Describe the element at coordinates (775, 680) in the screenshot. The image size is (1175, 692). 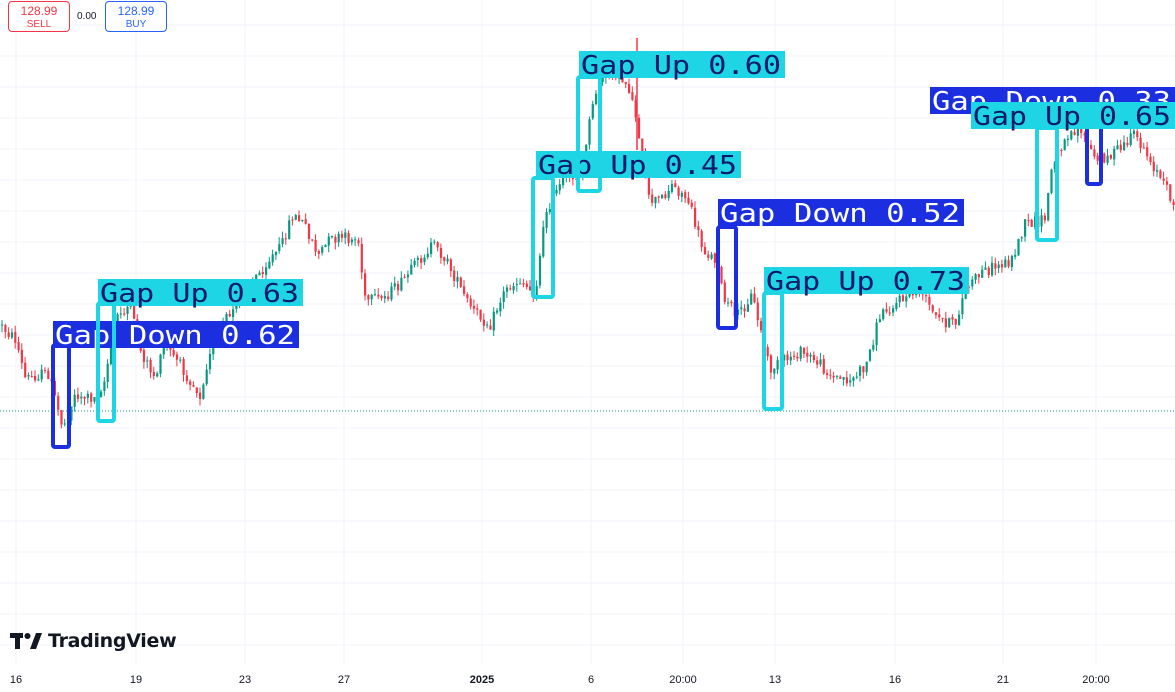
I see `x-tick-label: 13` at that location.